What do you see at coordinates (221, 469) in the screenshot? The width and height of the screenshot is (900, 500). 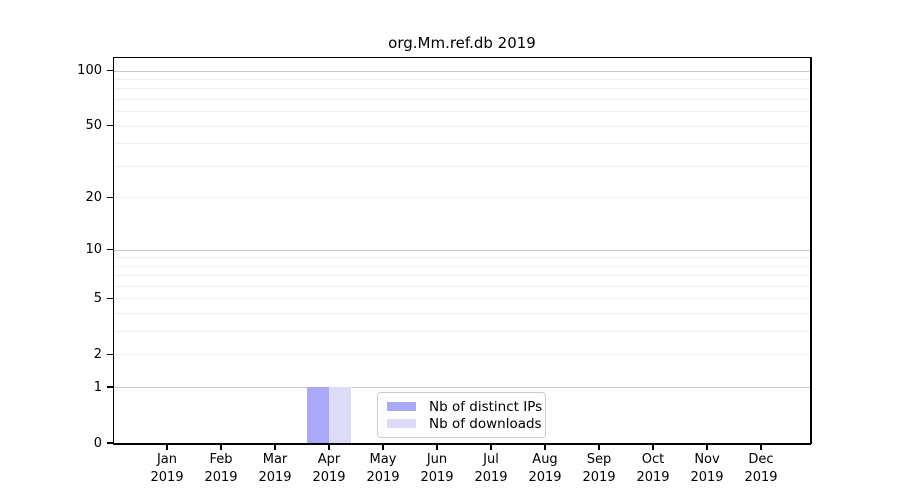 I see `x-axis-tick-label: Feb 2019` at bounding box center [221, 469].